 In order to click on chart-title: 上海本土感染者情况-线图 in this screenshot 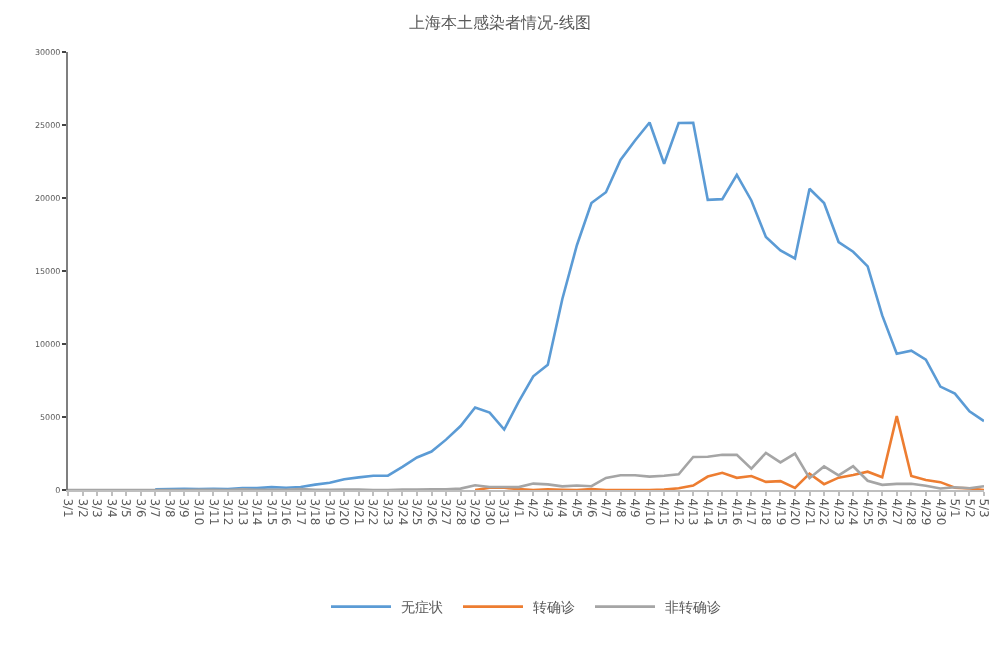, I will do `click(500, 22)`.